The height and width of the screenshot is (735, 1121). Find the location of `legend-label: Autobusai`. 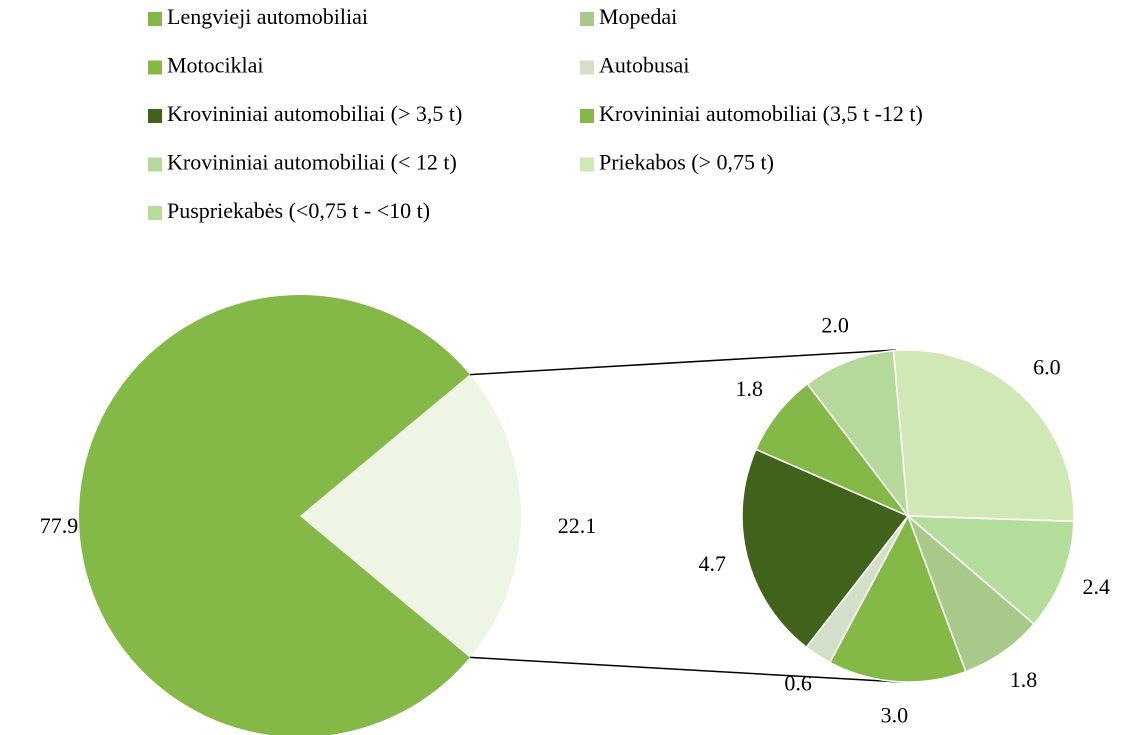

legend-label: Autobusai is located at coordinates (644, 65).